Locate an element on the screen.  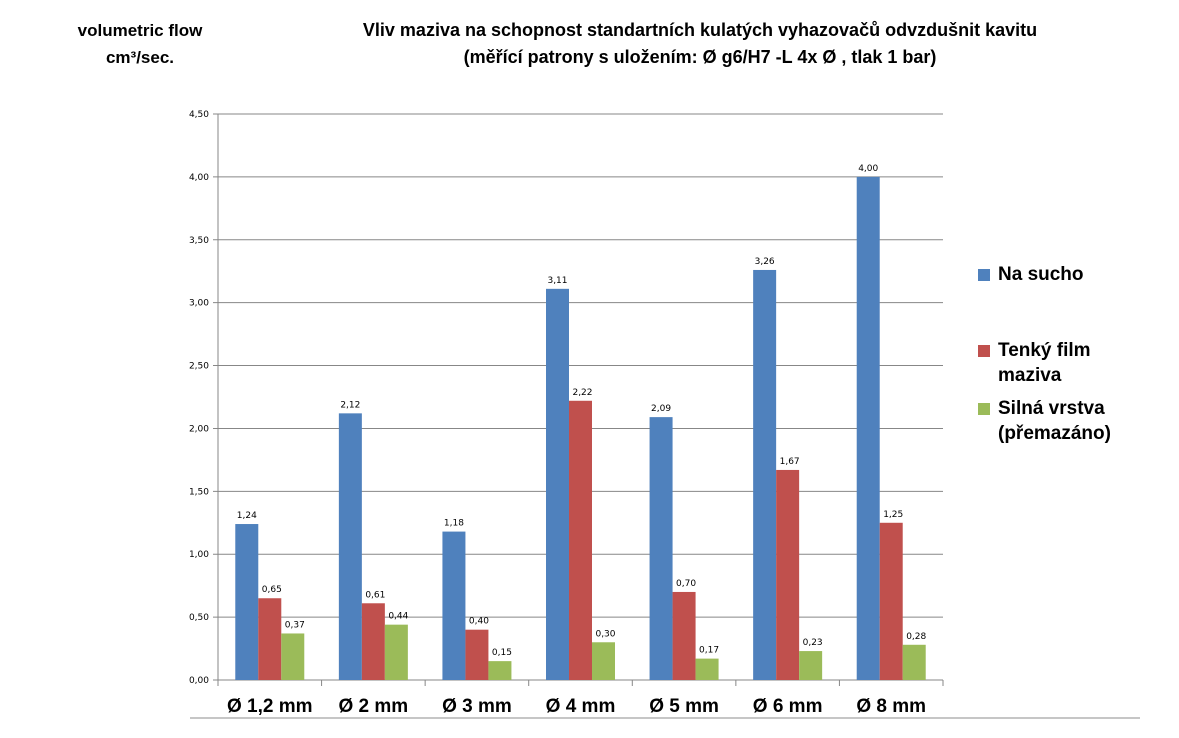
data-label: 2,22 is located at coordinates (582, 393).